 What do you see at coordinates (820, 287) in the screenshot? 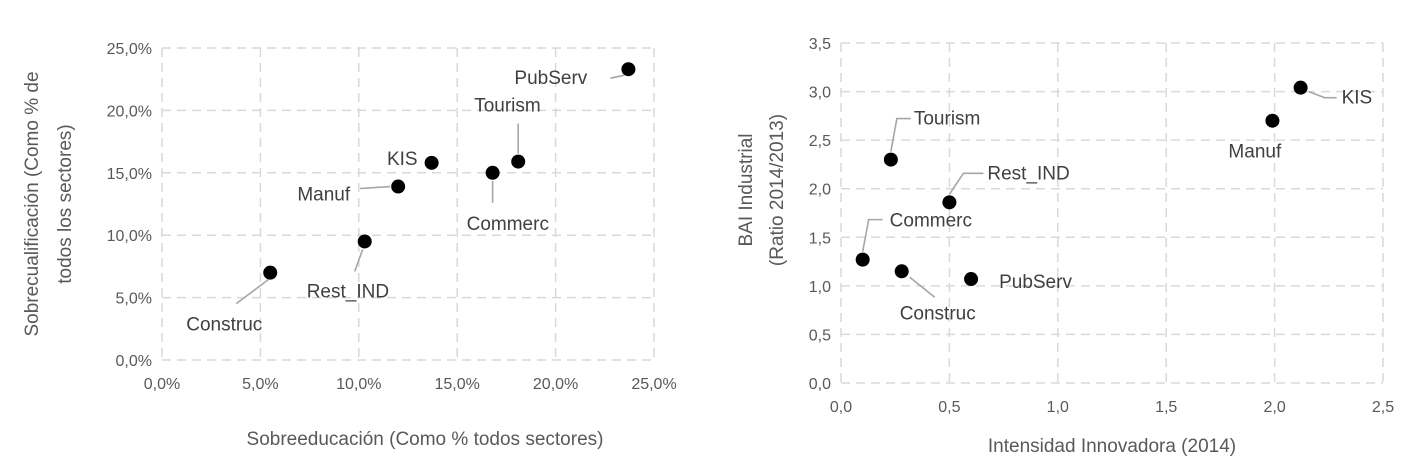
I see `y-tick-label: 1,0` at bounding box center [820, 287].